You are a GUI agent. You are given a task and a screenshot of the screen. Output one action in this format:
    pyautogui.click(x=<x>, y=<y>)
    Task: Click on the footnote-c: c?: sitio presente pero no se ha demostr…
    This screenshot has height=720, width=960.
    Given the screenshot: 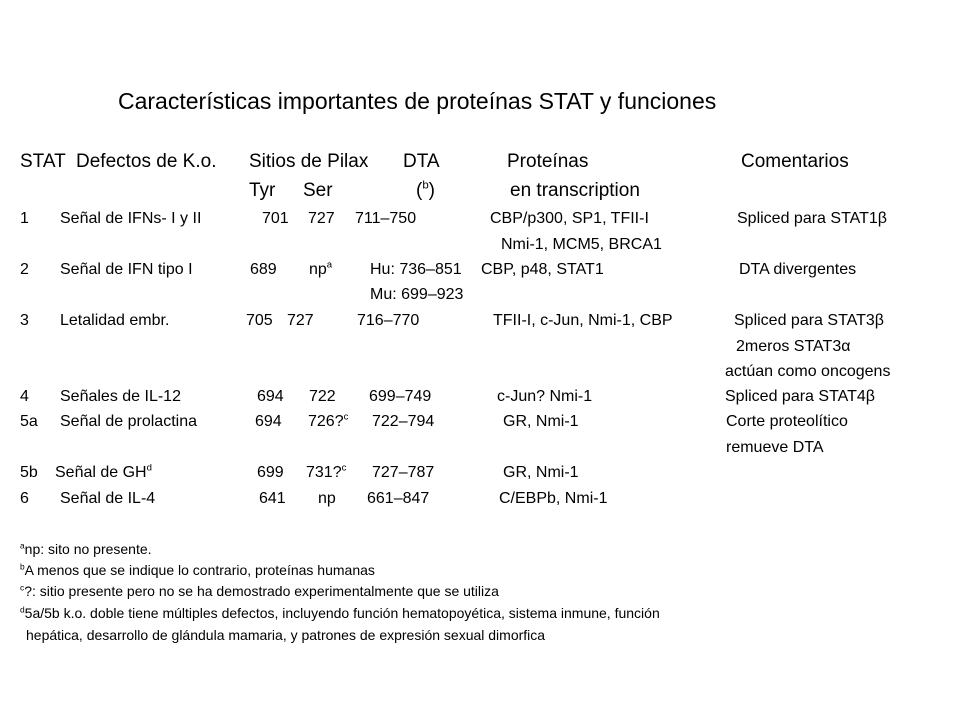 What is the action you would take?
    pyautogui.click(x=259, y=590)
    